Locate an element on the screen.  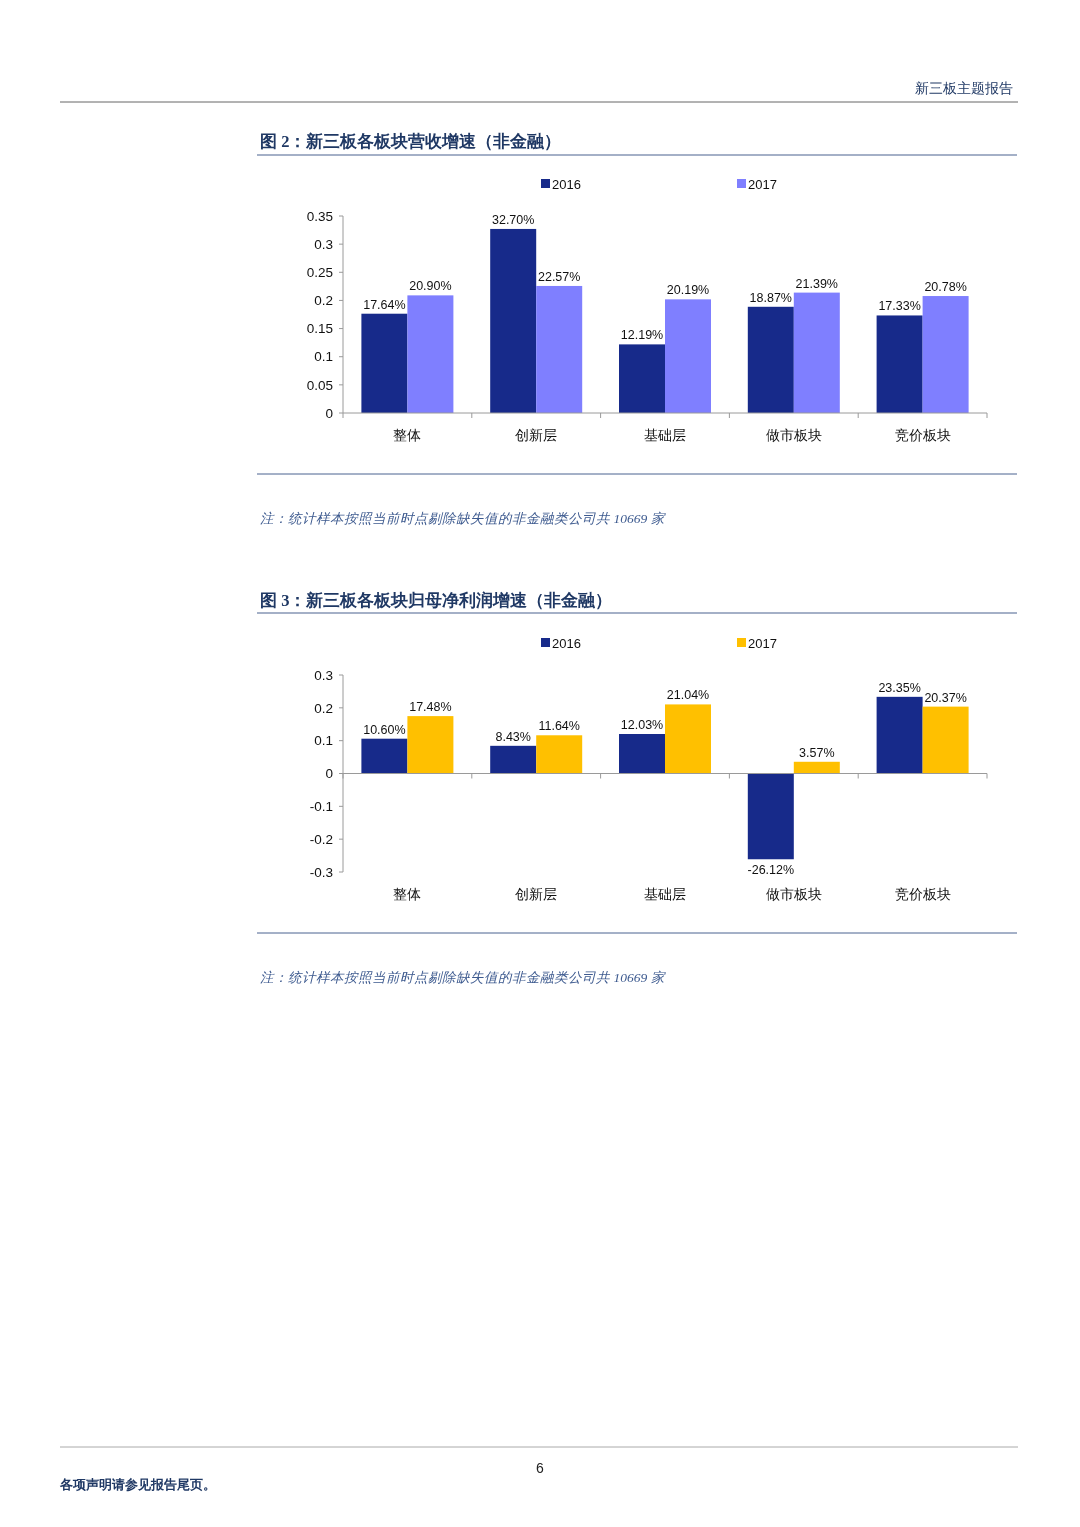
data-label: 12.03% is located at coordinates (642, 725).